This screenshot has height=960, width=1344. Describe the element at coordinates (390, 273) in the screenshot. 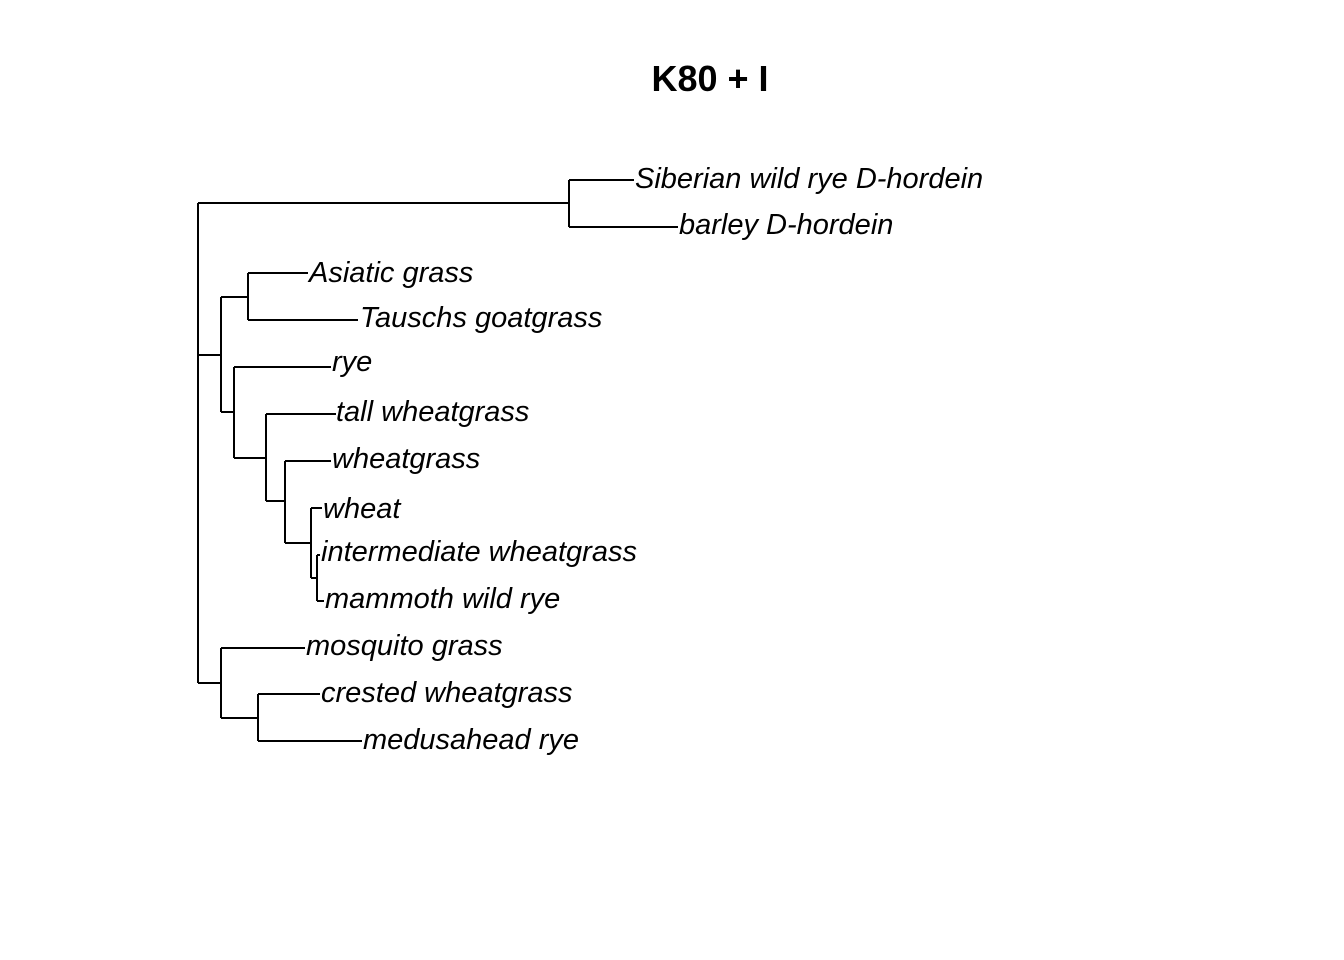

I see `tip-label: Asiatic grass` at that location.